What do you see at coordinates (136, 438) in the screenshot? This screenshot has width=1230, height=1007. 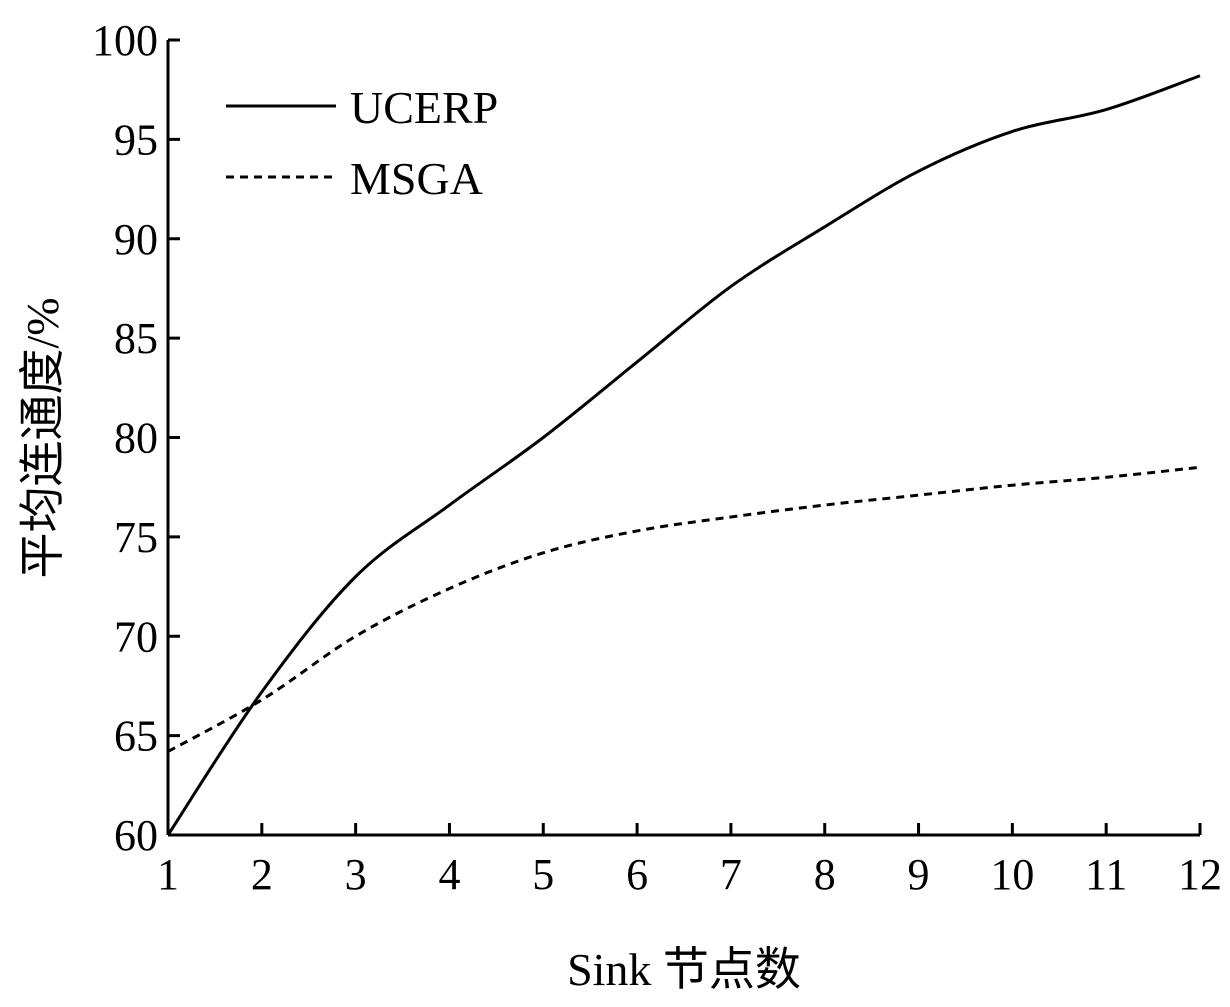 I see `y-tick-label: 80` at bounding box center [136, 438].